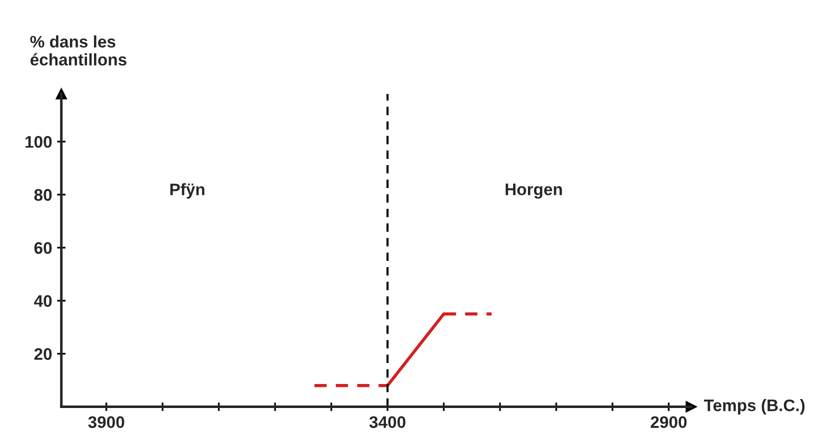 The width and height of the screenshot is (818, 447). I want to click on x-tick-label: 2900, so click(668, 422).